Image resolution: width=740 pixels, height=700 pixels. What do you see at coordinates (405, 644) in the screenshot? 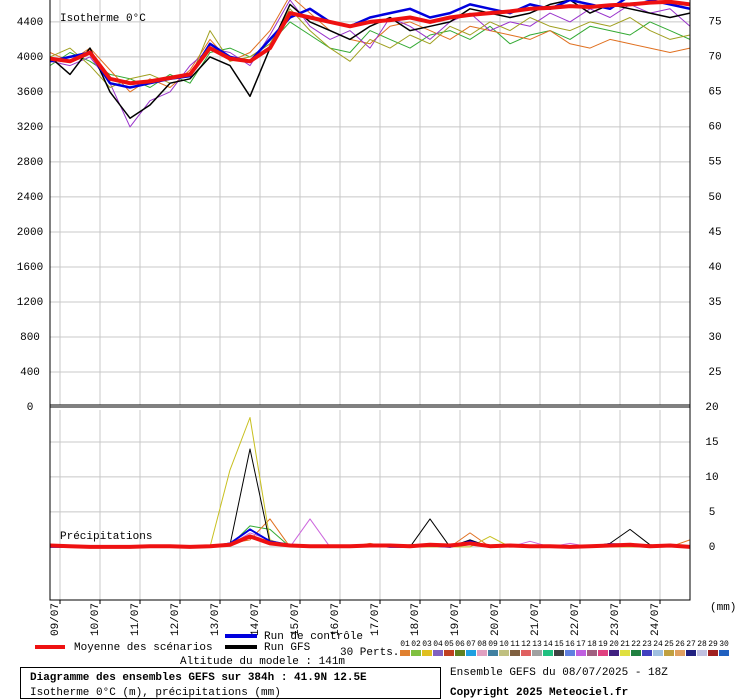
I see `pert-number: 01` at bounding box center [405, 644].